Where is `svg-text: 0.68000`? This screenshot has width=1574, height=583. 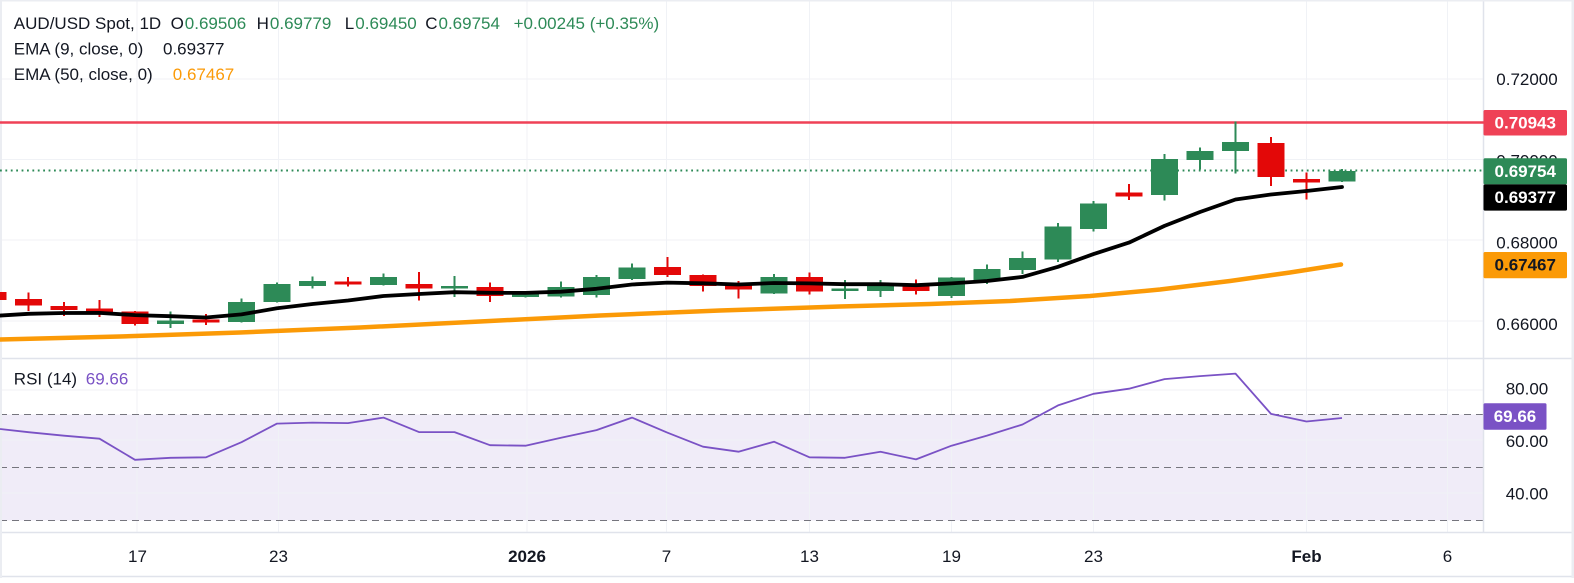
svg-text: 0.68000 is located at coordinates (1526, 242).